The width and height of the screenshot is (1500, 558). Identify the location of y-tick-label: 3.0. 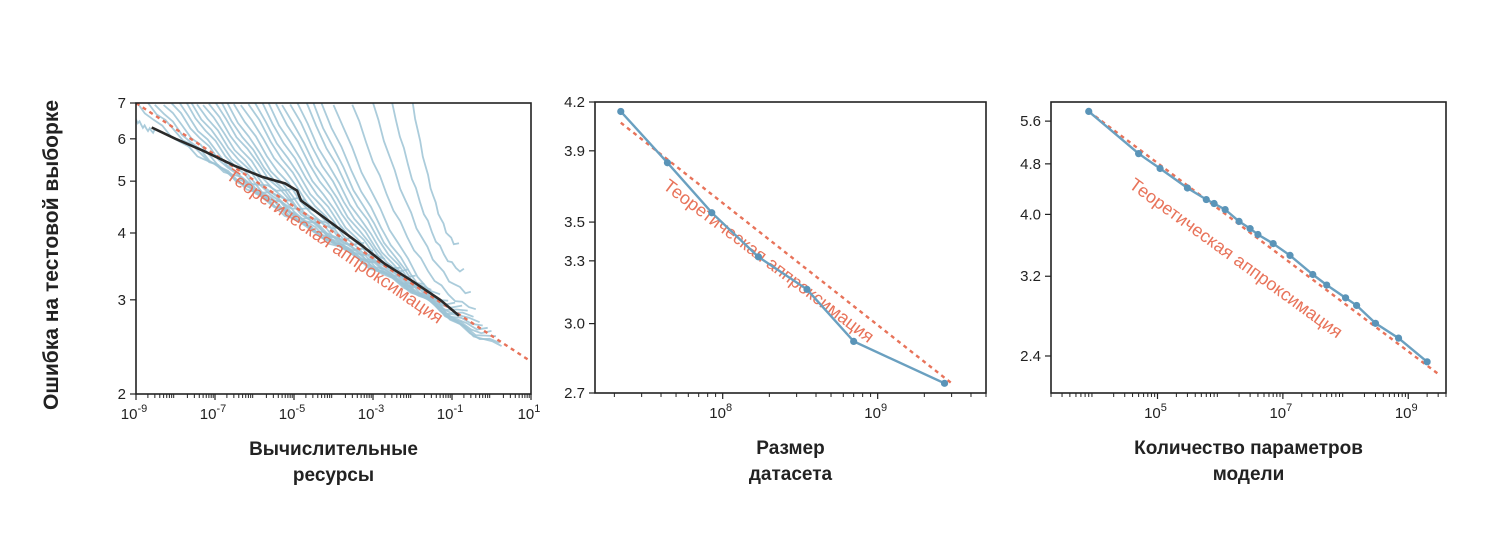
(574, 324).